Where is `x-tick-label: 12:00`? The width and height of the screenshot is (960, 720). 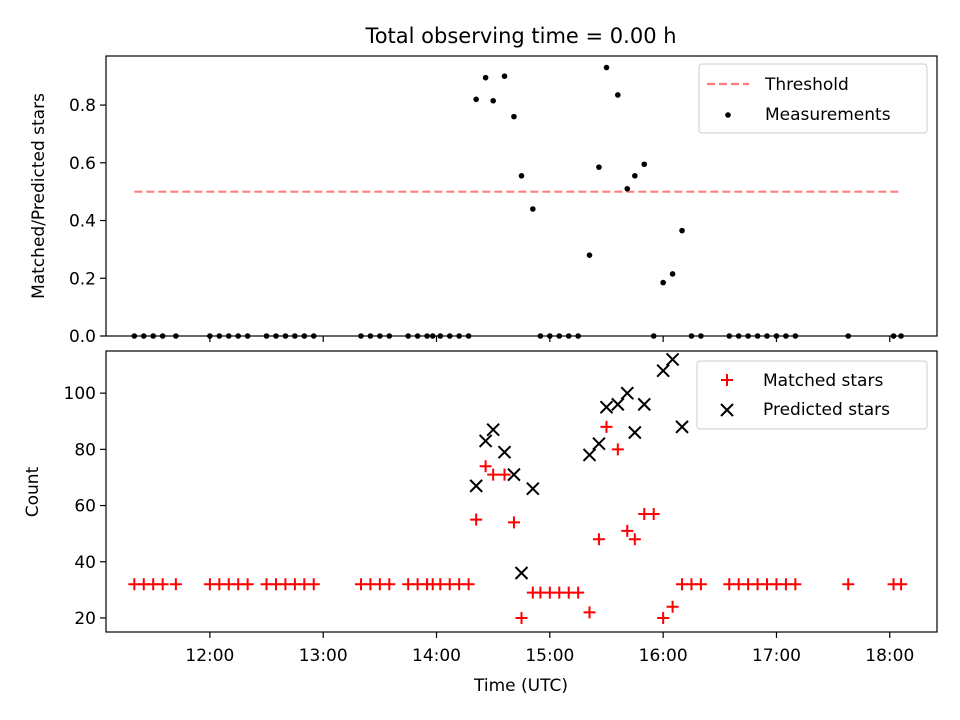 x-tick-label: 12:00 is located at coordinates (209, 656).